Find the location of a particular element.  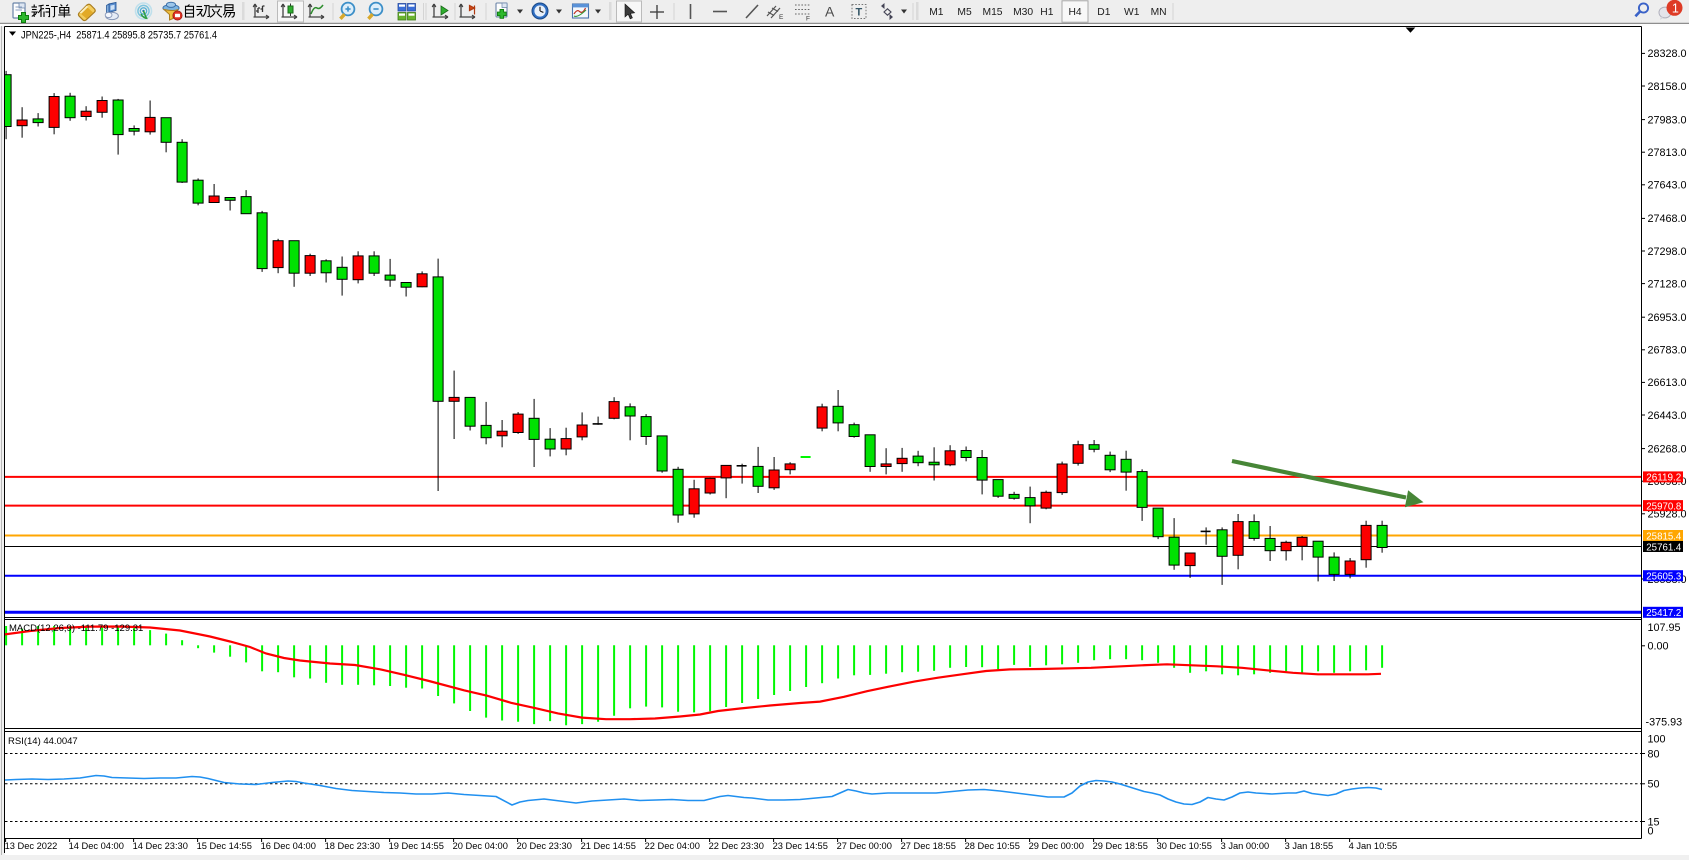

svg-text: 26783.0 is located at coordinates (1667, 351).